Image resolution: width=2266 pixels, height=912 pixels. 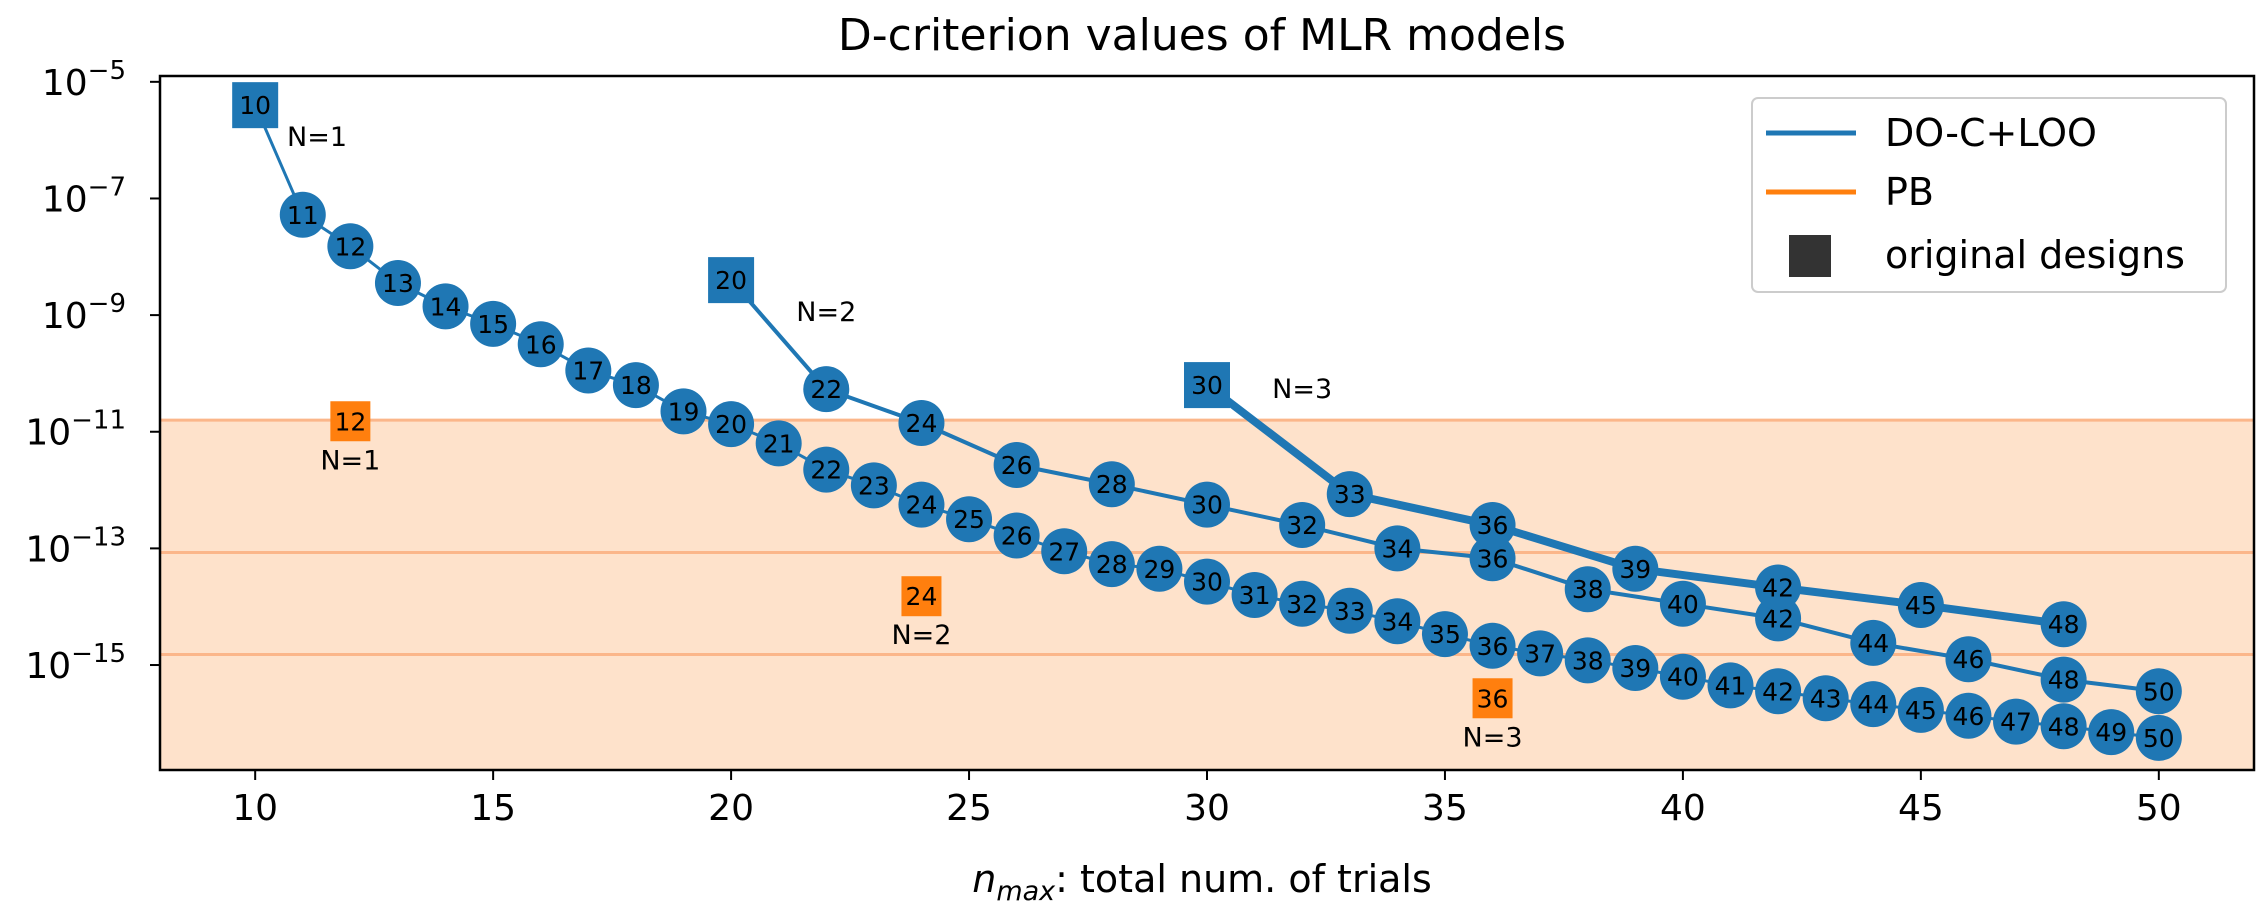 What do you see at coordinates (350, 421) in the screenshot?
I see `pb-point-label-0: 12` at bounding box center [350, 421].